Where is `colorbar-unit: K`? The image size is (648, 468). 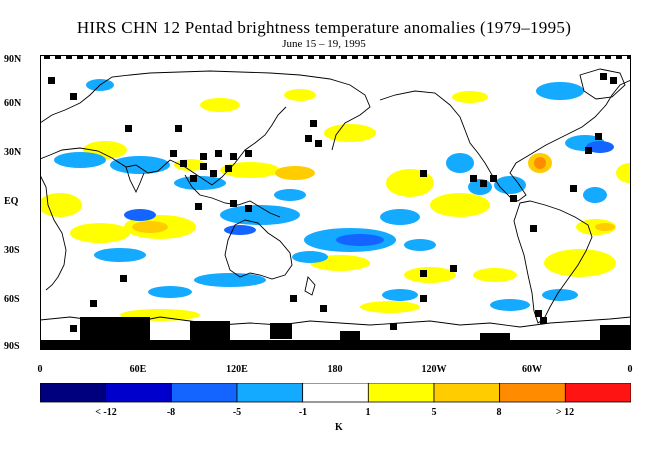
colorbar-unit: K is located at coordinates (339, 427).